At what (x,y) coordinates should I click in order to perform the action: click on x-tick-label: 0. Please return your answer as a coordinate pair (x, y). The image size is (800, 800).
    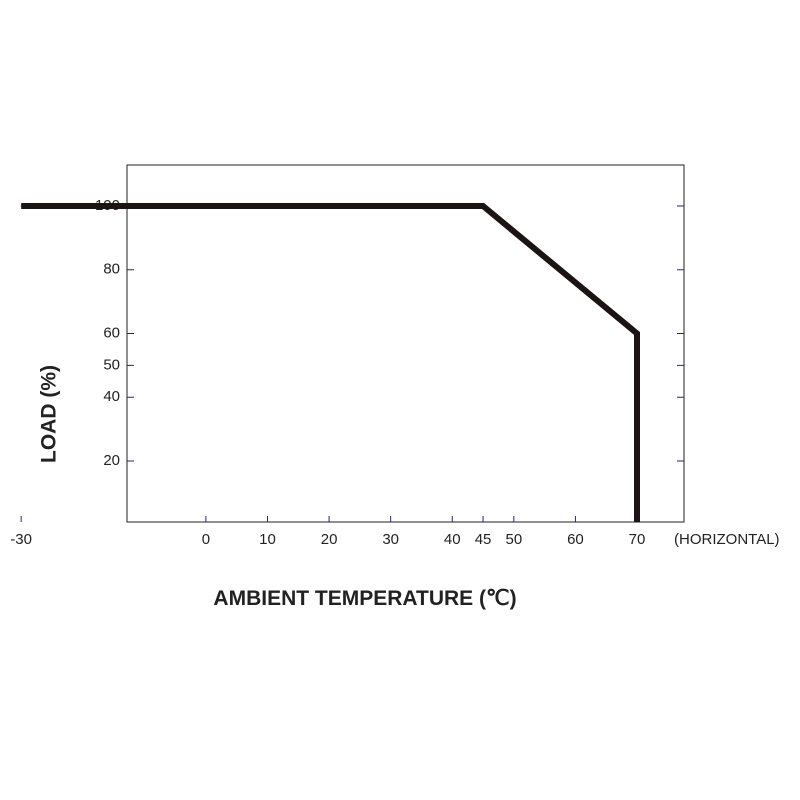
    Looking at the image, I should click on (206, 539).